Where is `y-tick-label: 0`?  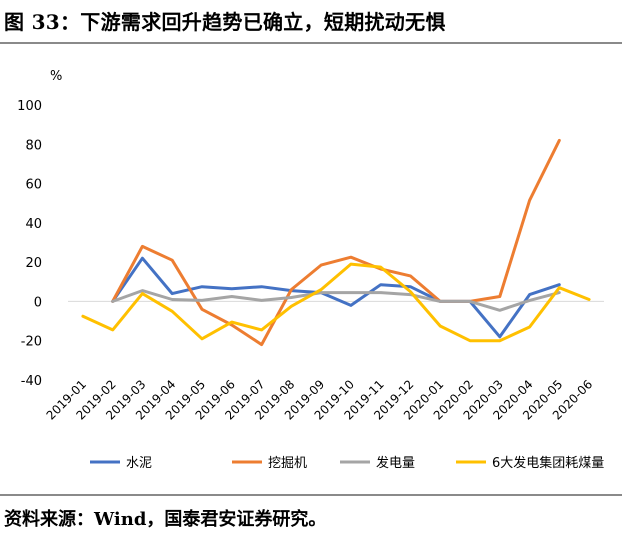
y-tick-label: 0 is located at coordinates (38, 302).